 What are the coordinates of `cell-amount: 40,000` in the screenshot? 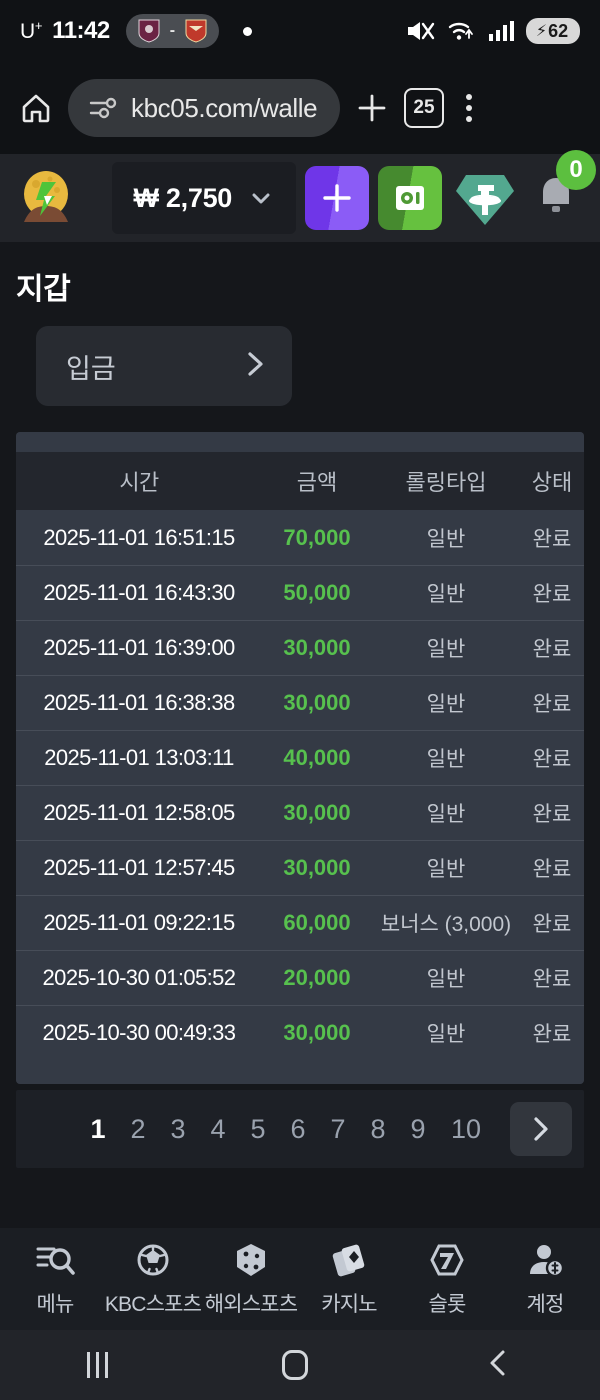 It's located at (317, 757).